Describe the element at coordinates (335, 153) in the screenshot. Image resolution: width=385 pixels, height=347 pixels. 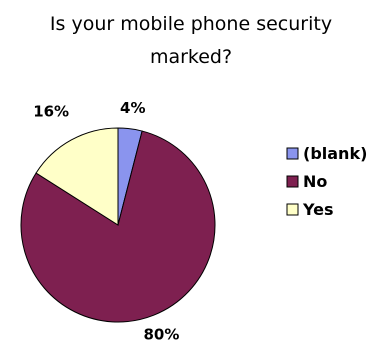
I see `legend-label-blank: (blank)` at that location.